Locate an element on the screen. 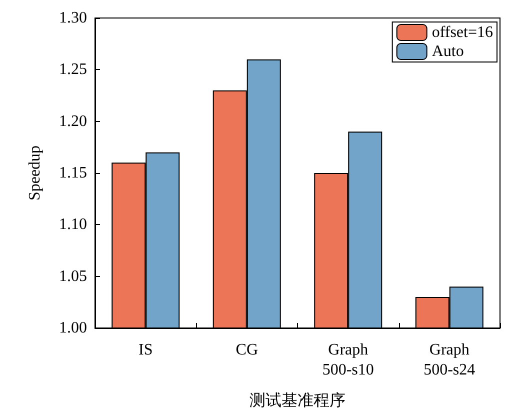 The image size is (507, 419). y-tick-label: 1.10 is located at coordinates (73, 225).